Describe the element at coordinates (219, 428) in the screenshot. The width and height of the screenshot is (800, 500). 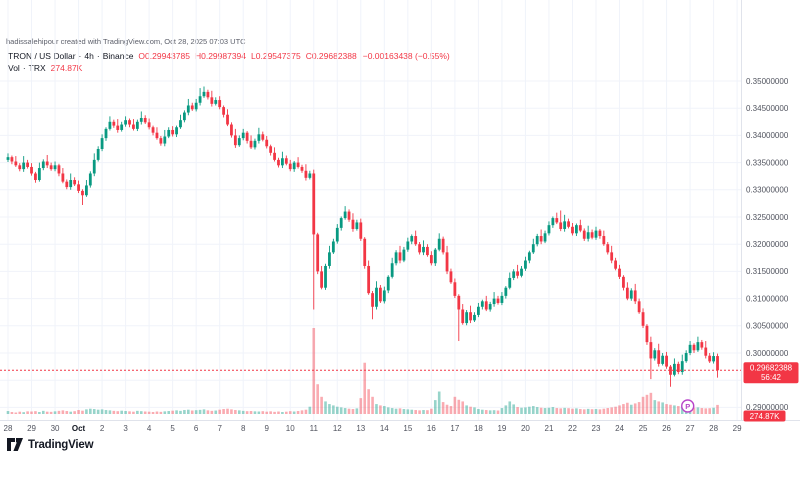
I see `time-axis-label: 7` at that location.